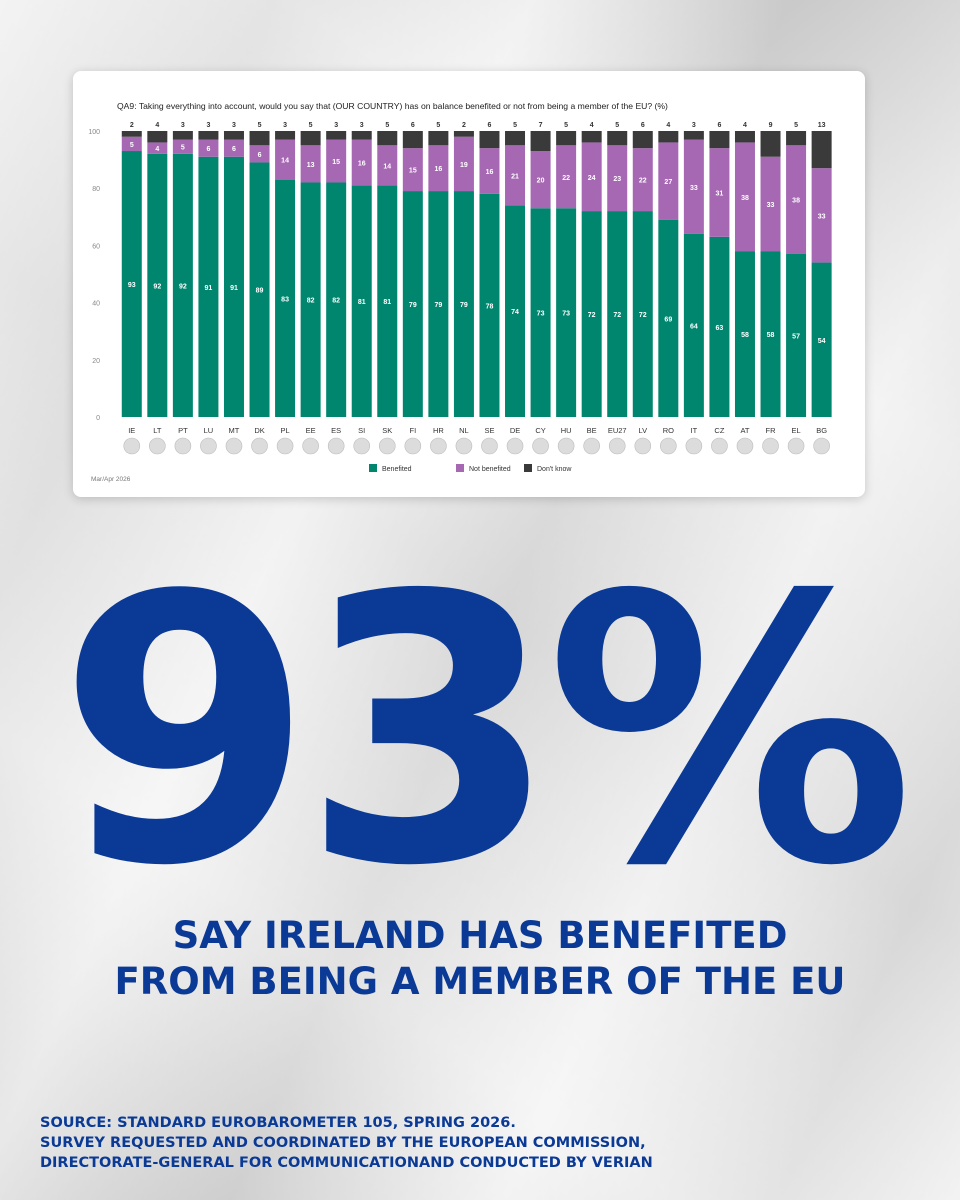 Image resolution: width=960 pixels, height=1200 pixels. I want to click on category-label: HR, so click(438, 430).